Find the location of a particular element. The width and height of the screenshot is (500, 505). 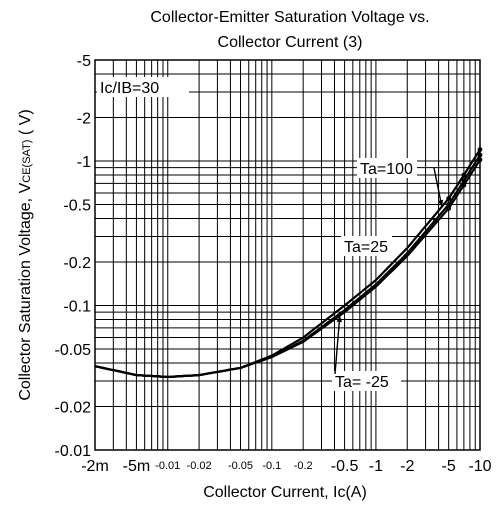

condition-label-bg is located at coordinates (143, 87).